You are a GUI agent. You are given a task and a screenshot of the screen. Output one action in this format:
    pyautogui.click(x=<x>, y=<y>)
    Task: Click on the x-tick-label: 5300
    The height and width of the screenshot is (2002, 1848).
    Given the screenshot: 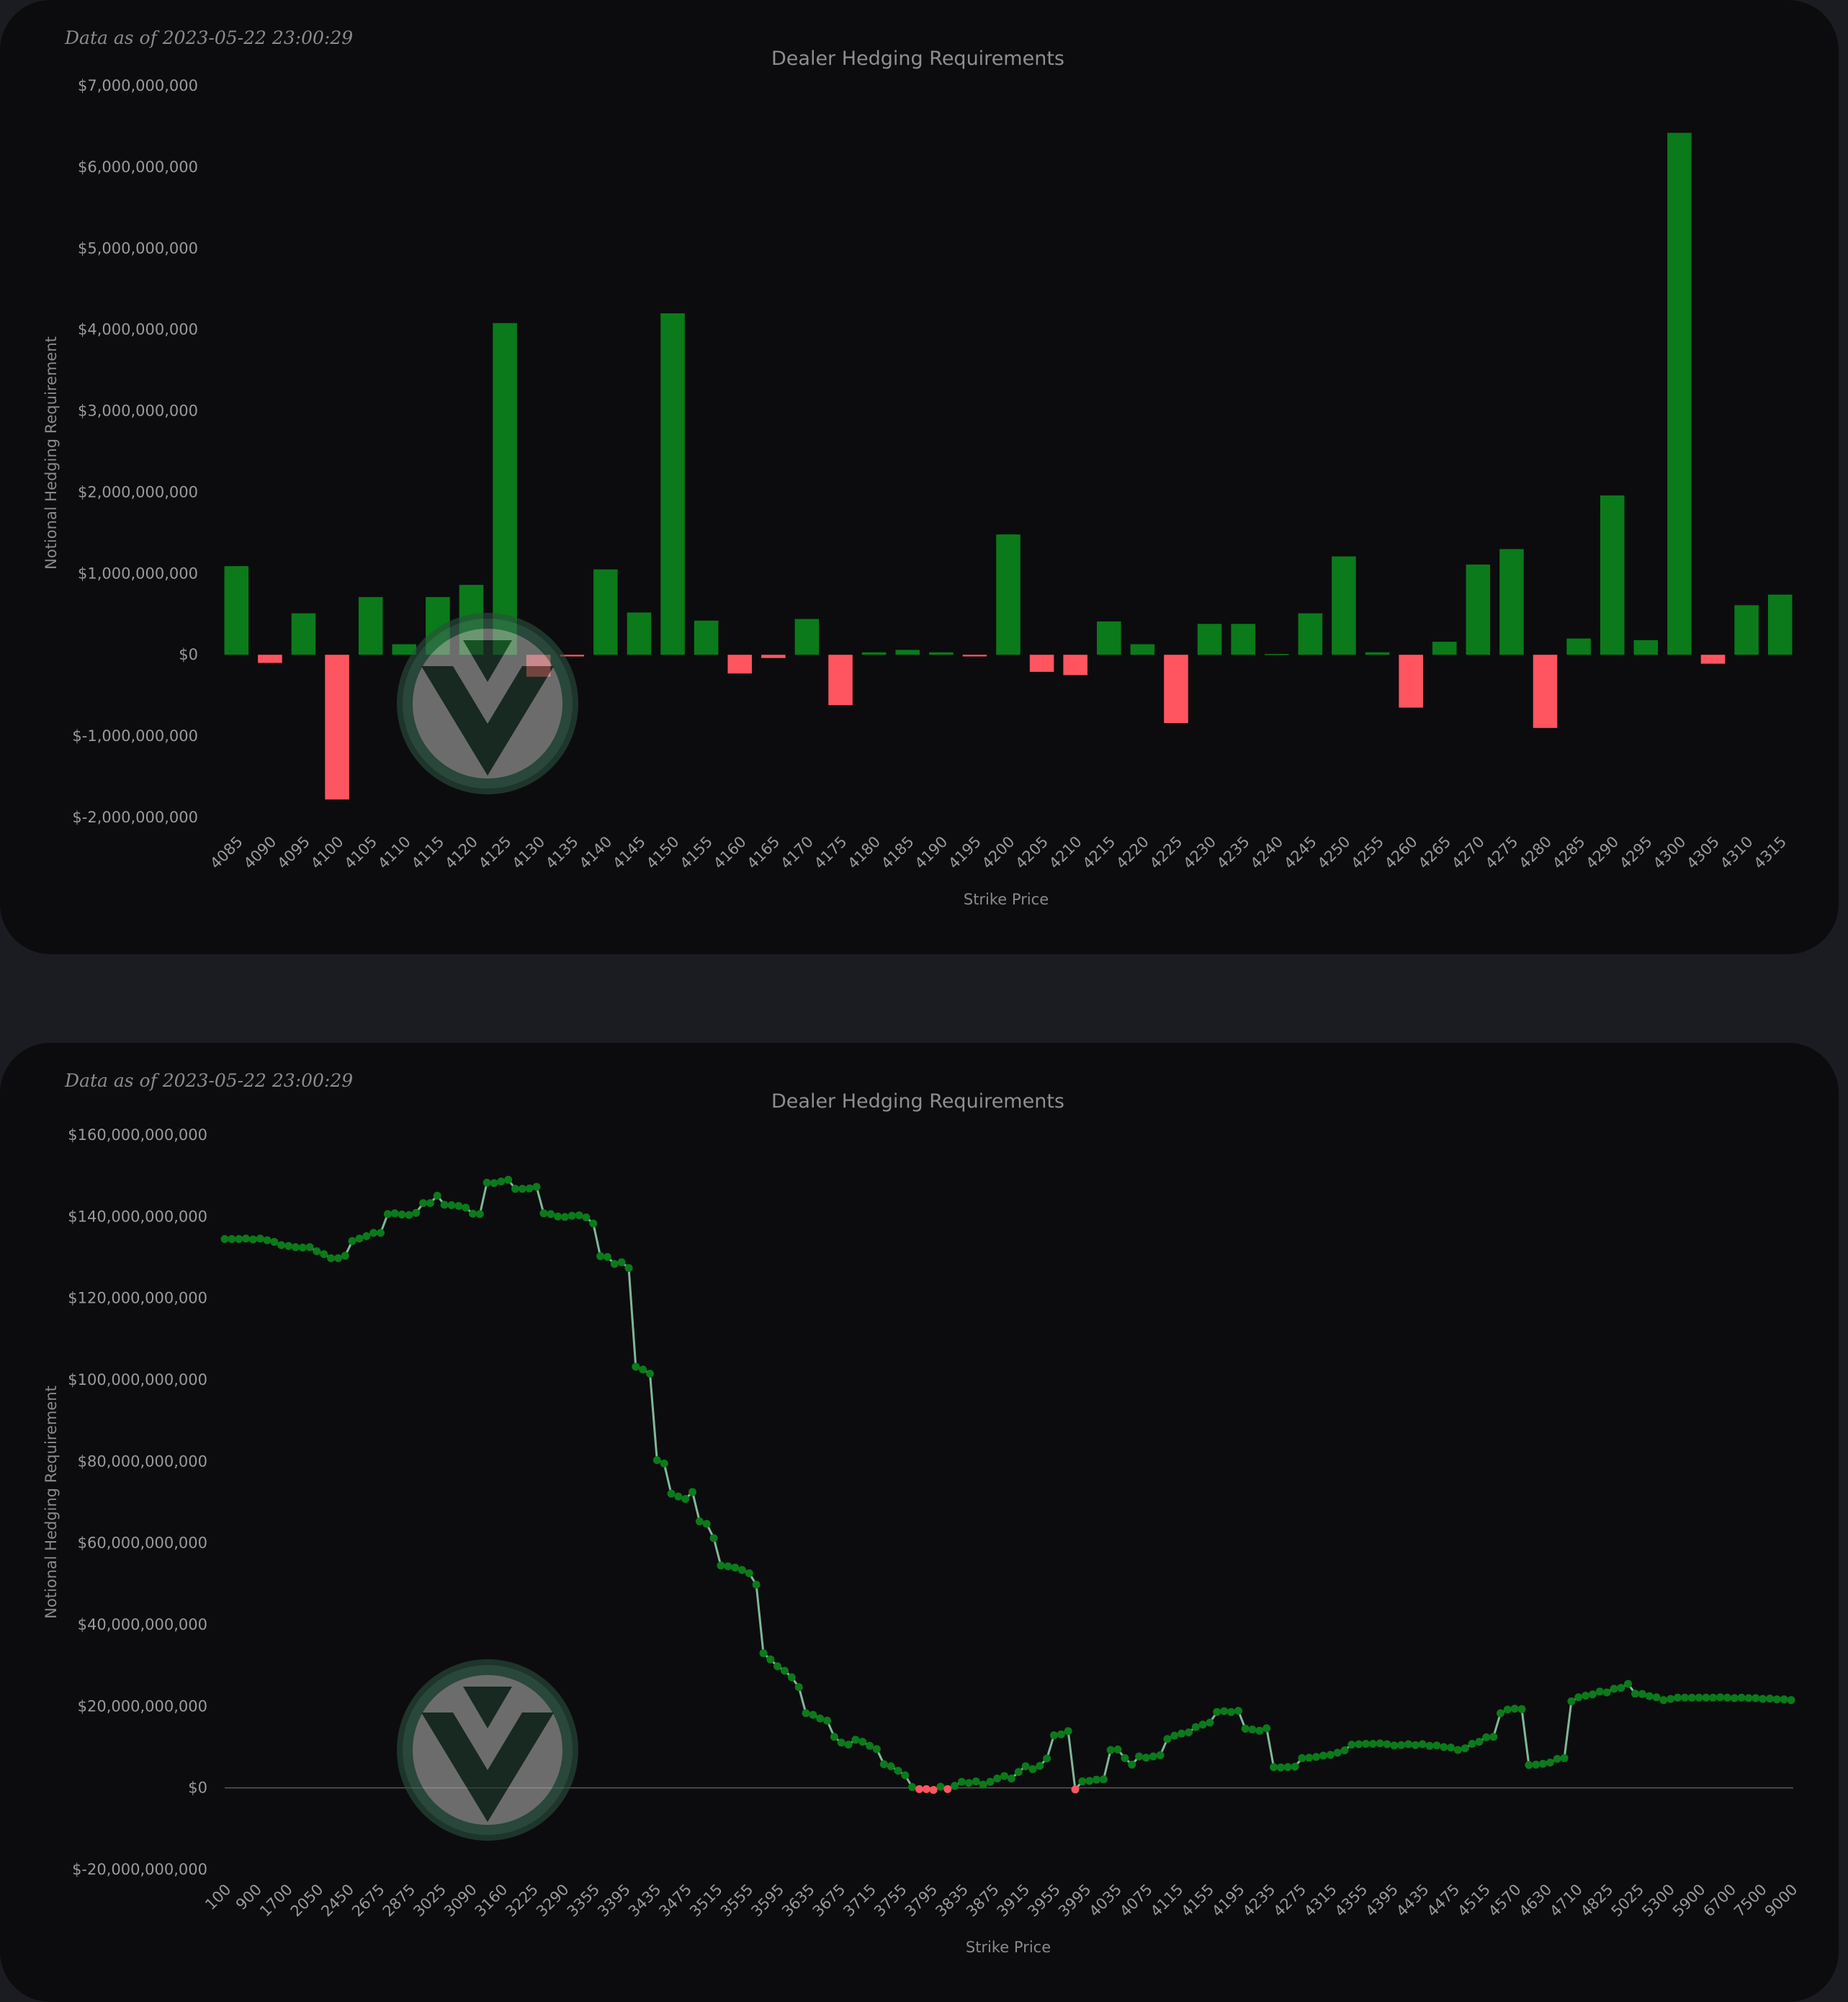 What is the action you would take?
    pyautogui.click(x=1658, y=1901)
    